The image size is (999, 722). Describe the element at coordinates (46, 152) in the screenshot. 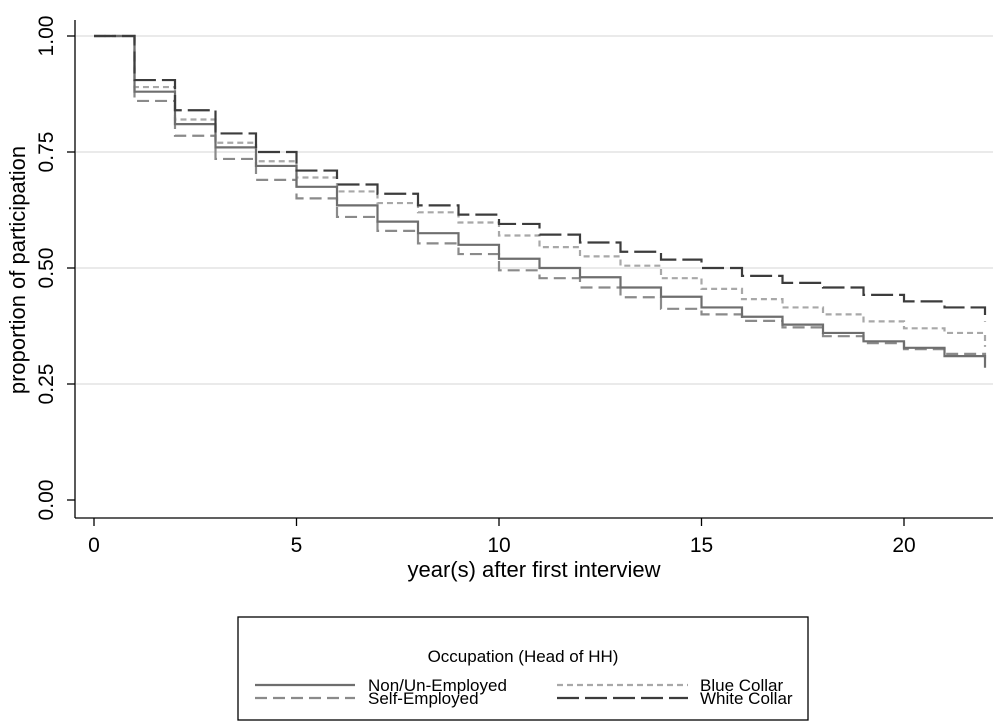

I see `y-tick-label-3: 0.75` at that location.